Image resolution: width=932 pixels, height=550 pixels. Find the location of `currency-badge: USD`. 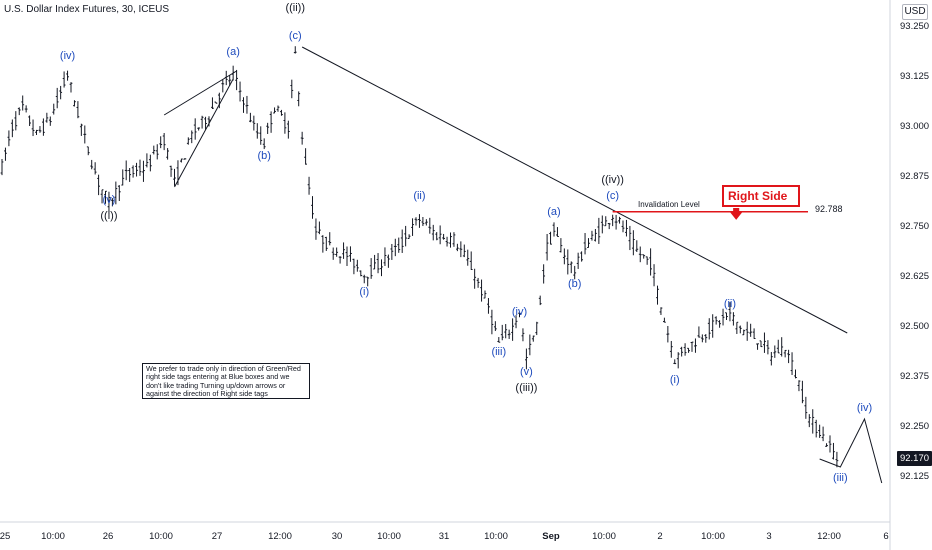

currency-badge: USD is located at coordinates (915, 12).